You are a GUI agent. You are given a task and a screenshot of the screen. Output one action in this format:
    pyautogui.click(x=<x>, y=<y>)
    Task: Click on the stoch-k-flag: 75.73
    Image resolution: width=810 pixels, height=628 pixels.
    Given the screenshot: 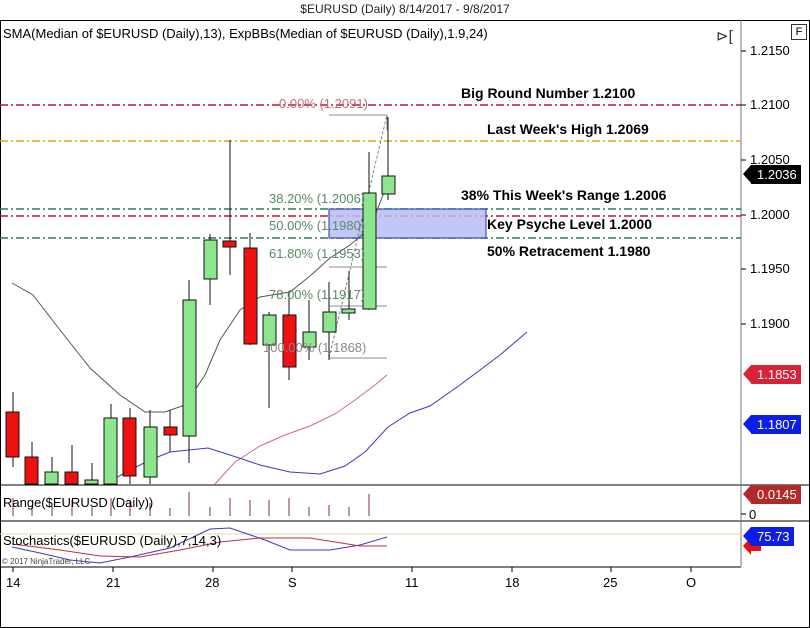 What is the action you would take?
    pyautogui.click(x=768, y=536)
    